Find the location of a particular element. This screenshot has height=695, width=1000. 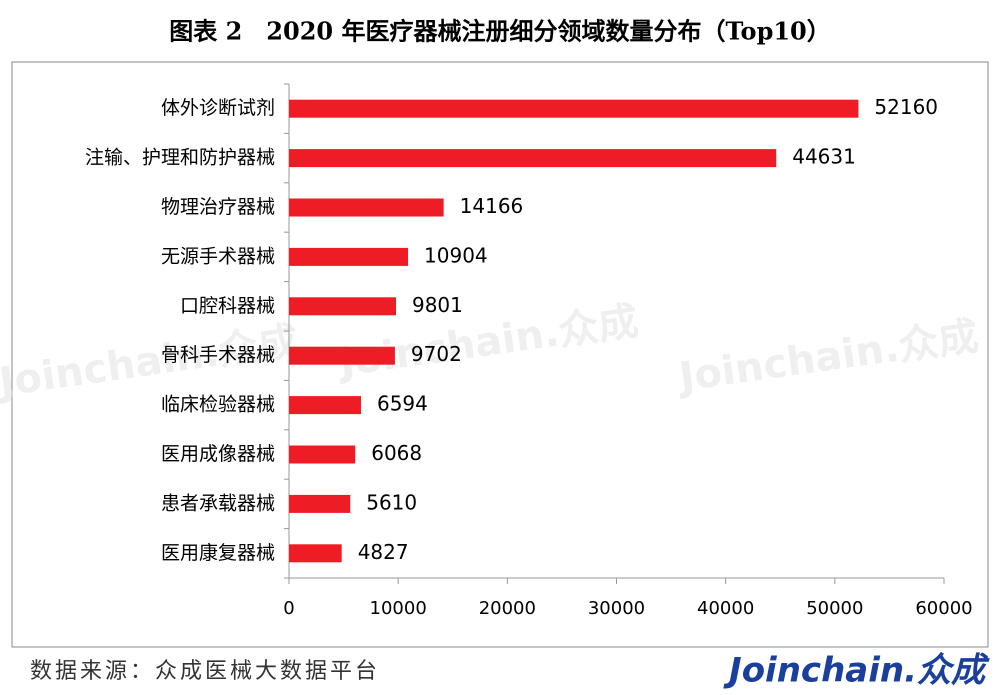

value-label: 5610 is located at coordinates (391, 502).